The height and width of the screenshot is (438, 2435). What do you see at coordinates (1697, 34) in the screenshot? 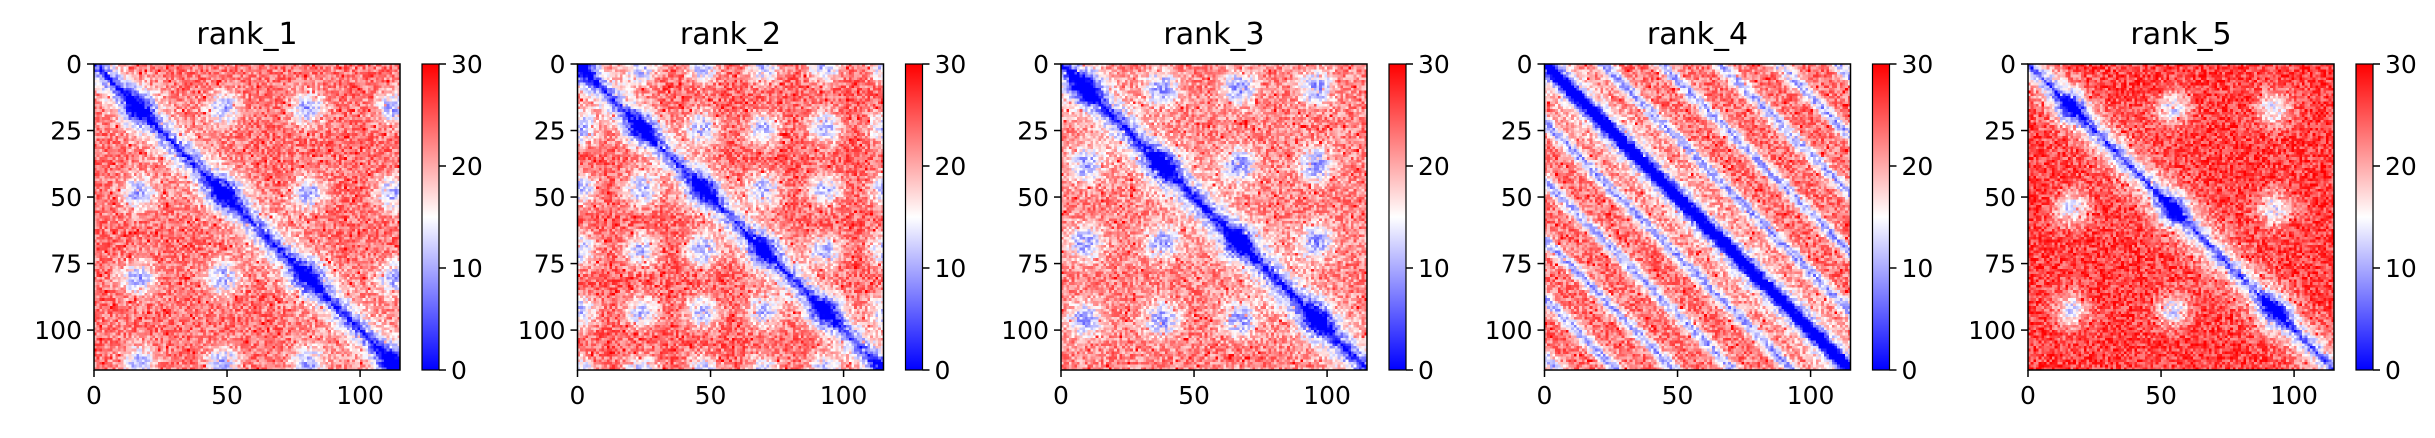
I see `chart-title: rank_4` at bounding box center [1697, 34].